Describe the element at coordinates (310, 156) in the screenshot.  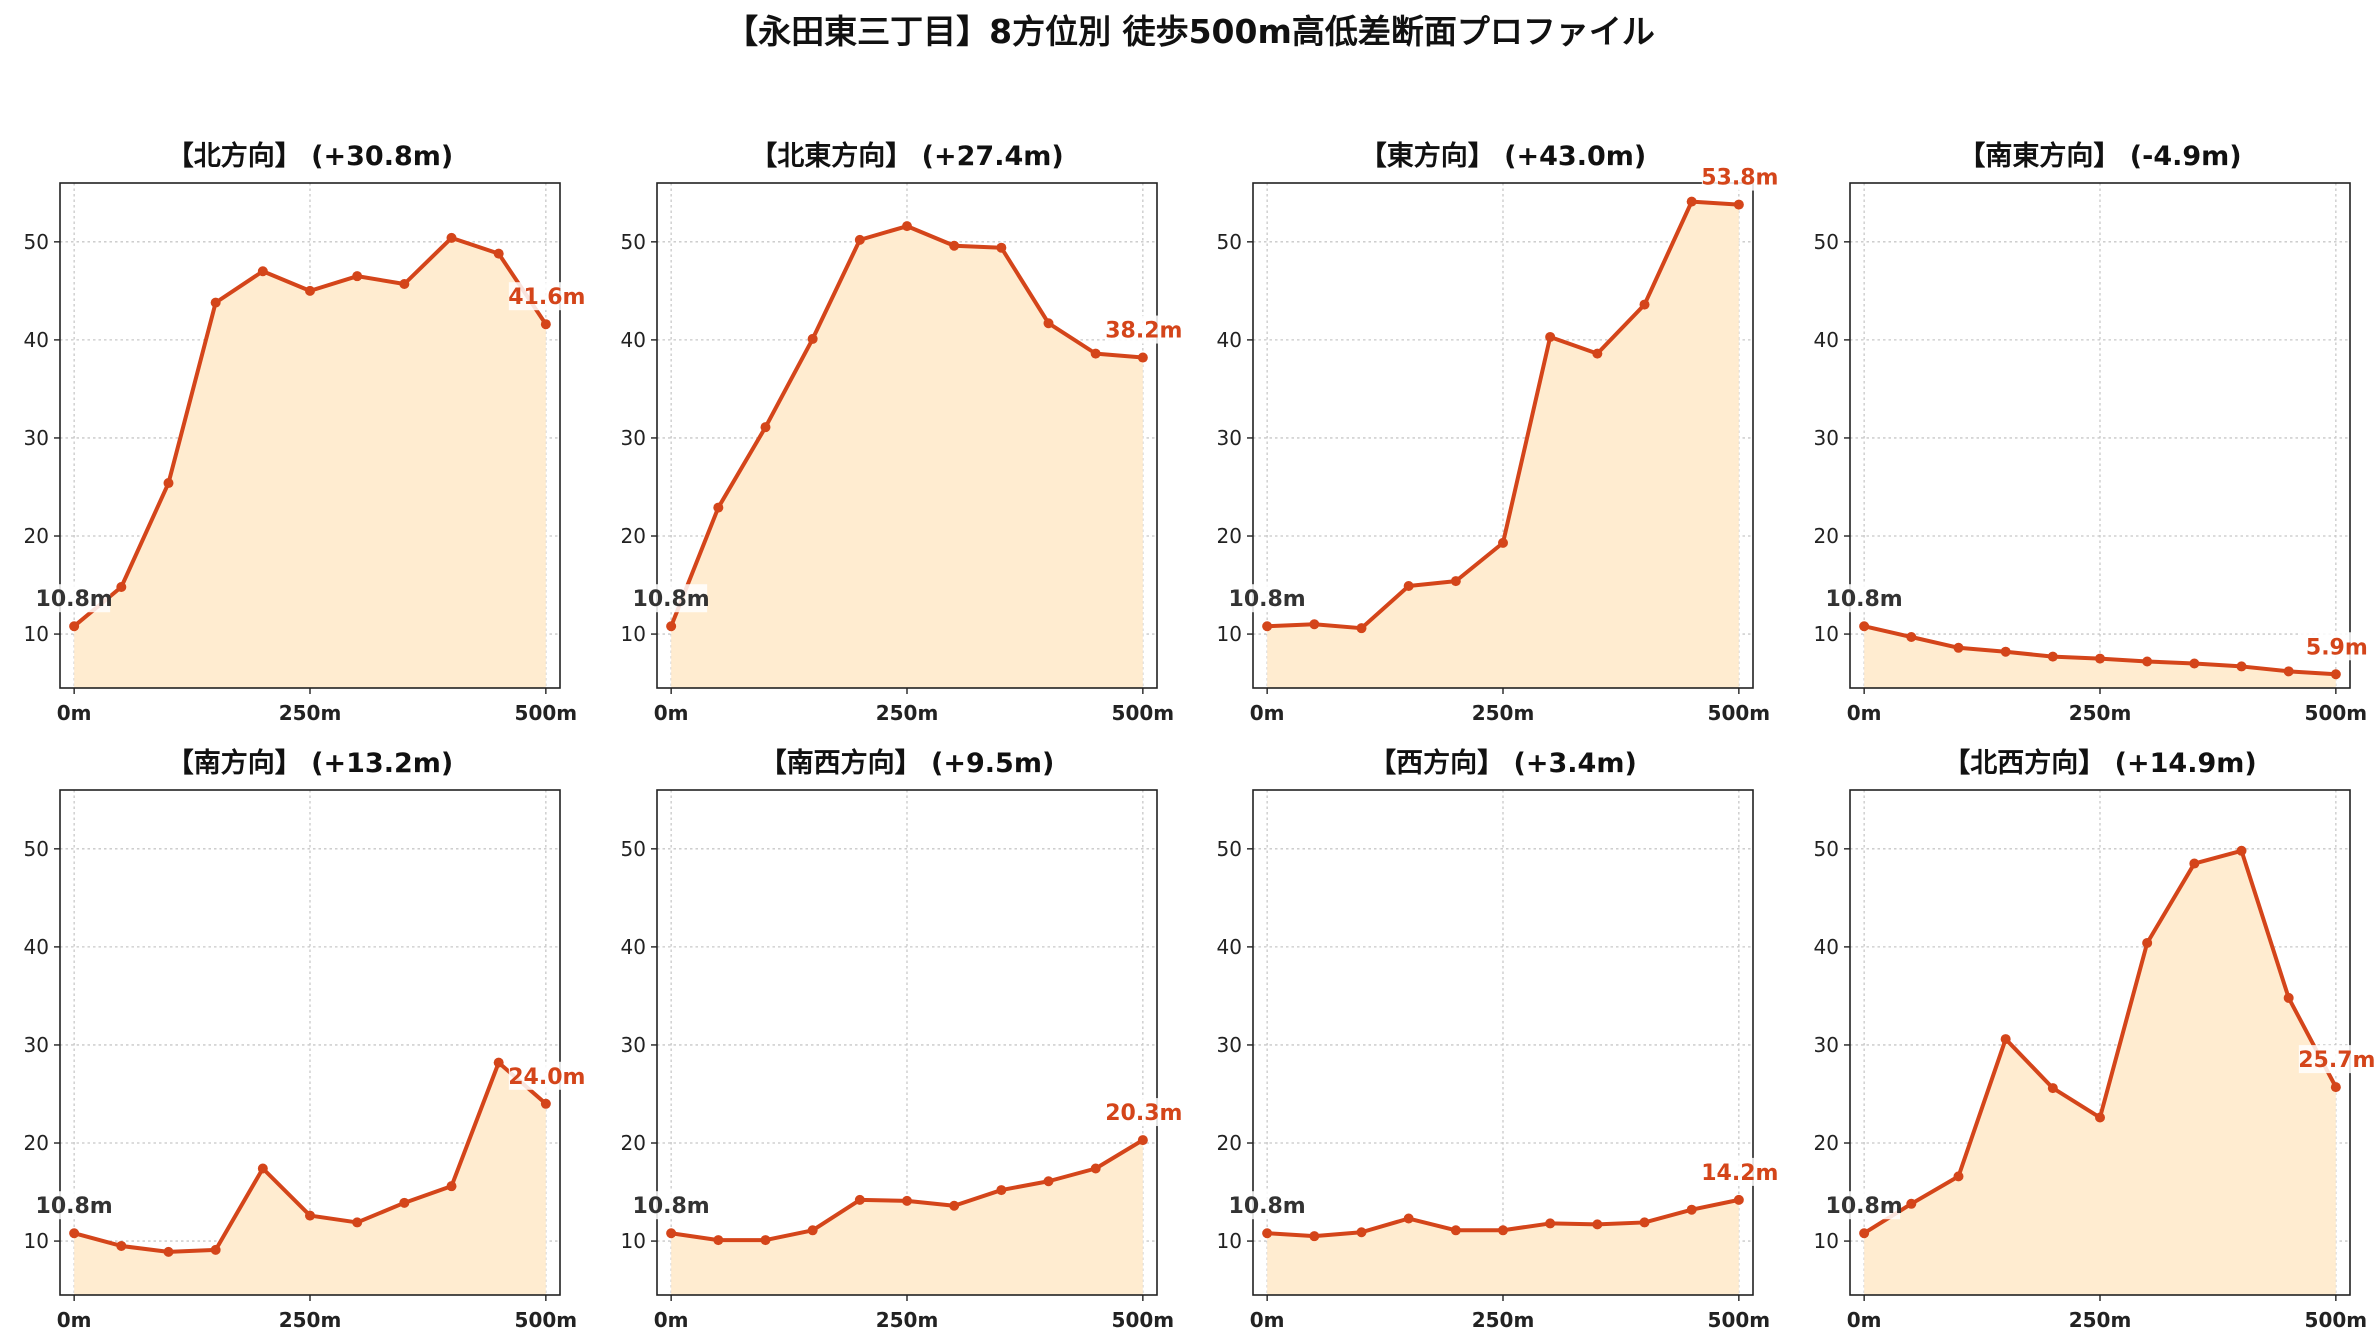
I see `panel-title: 【北方向】 (+30.8m)` at that location.